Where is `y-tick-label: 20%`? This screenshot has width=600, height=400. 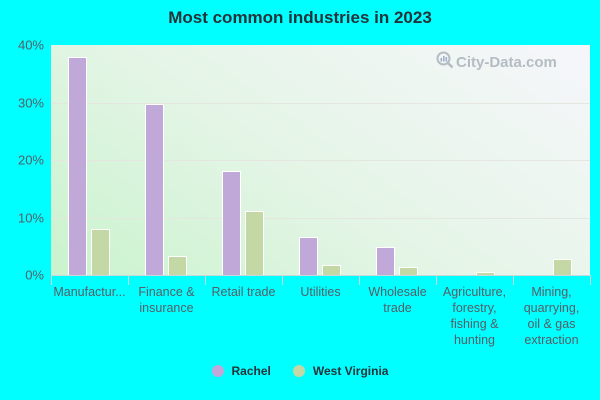
y-tick-label: 20% is located at coordinates (30, 160).